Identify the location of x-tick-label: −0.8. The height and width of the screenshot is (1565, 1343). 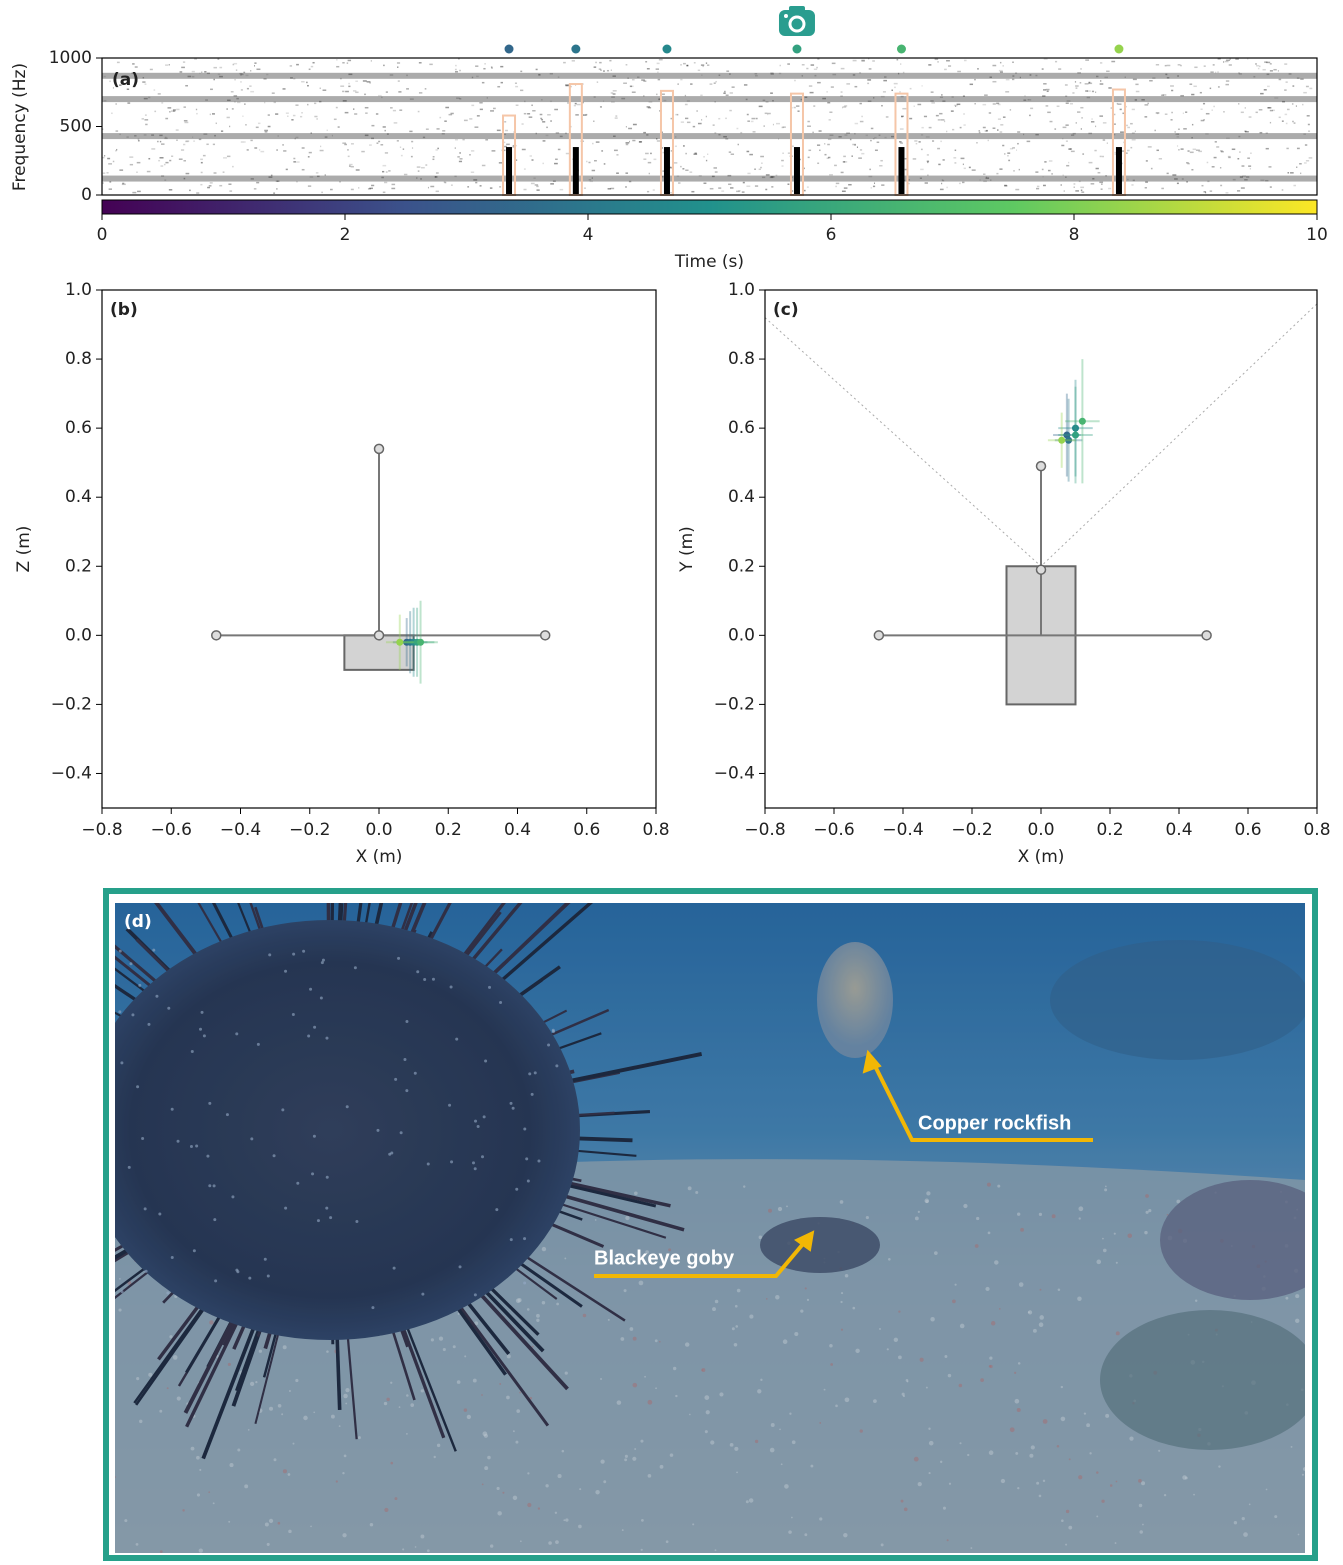
(101, 830).